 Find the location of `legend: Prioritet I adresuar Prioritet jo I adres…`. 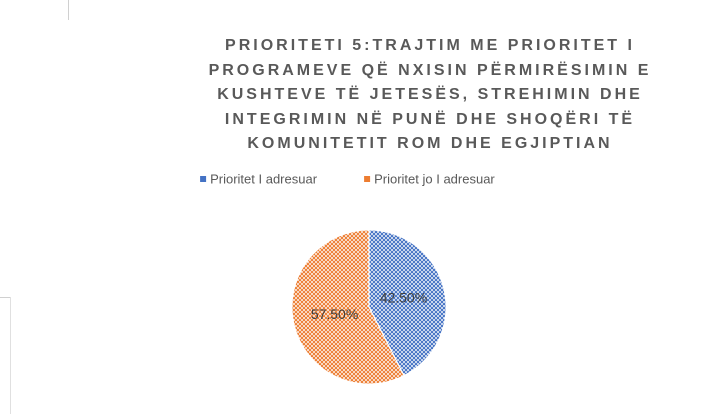

legend: Prioritet I adresuar Prioritet jo I adres… is located at coordinates (347, 178).